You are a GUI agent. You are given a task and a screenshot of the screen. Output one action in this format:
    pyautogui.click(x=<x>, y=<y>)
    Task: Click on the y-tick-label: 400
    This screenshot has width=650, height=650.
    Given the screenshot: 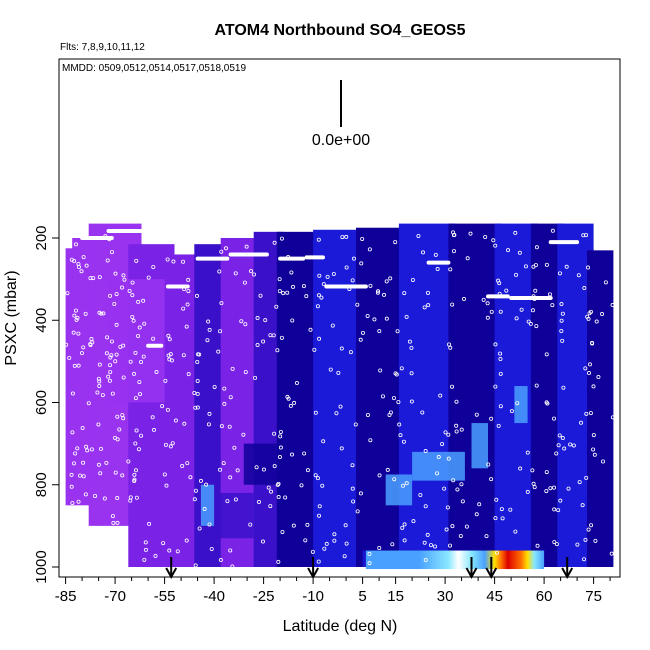 What is the action you would take?
    pyautogui.click(x=41, y=320)
    